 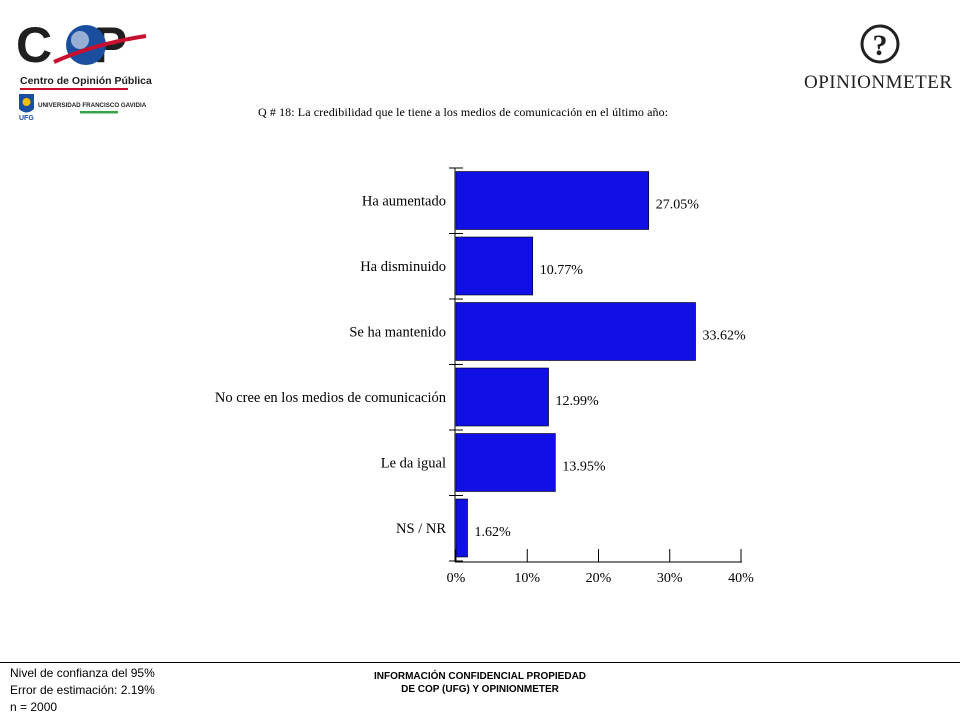 What do you see at coordinates (480, 689) in the screenshot?
I see `confidential-notice-line2: DE COP (UFG) Y OPINIONMETER` at bounding box center [480, 689].